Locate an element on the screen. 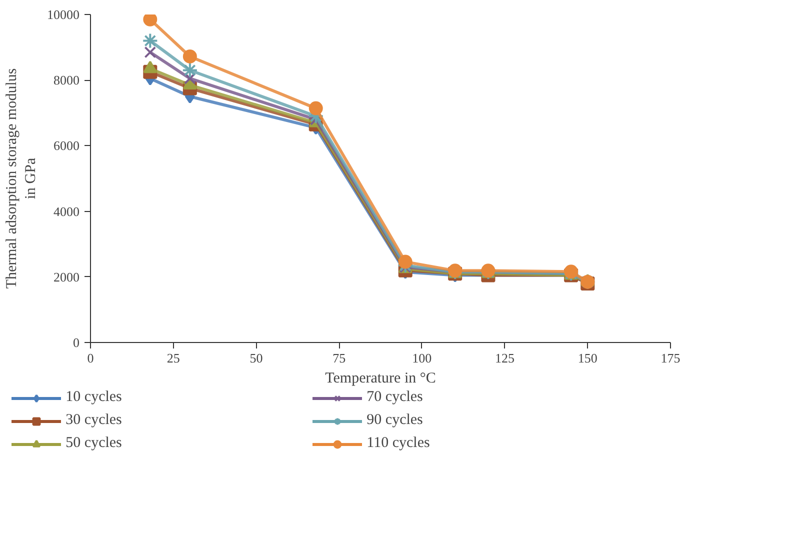  y-tick-label: 10000 is located at coordinates (63, 14).